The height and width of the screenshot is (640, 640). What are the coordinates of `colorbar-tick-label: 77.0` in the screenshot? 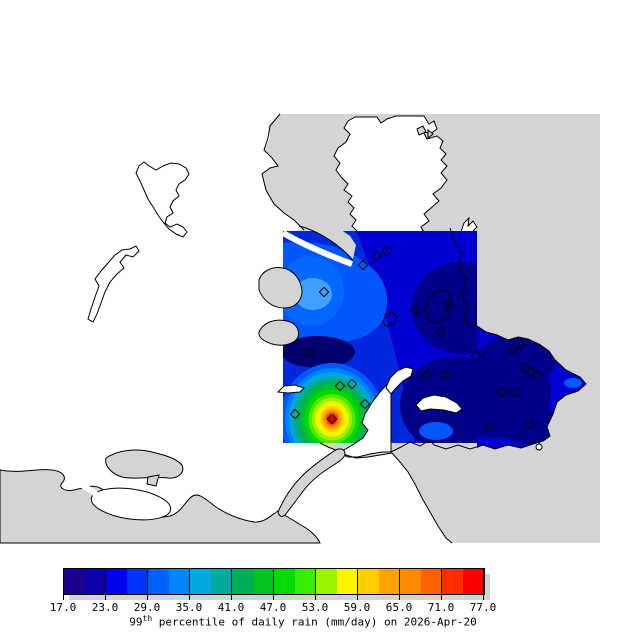 It's located at (483, 607).